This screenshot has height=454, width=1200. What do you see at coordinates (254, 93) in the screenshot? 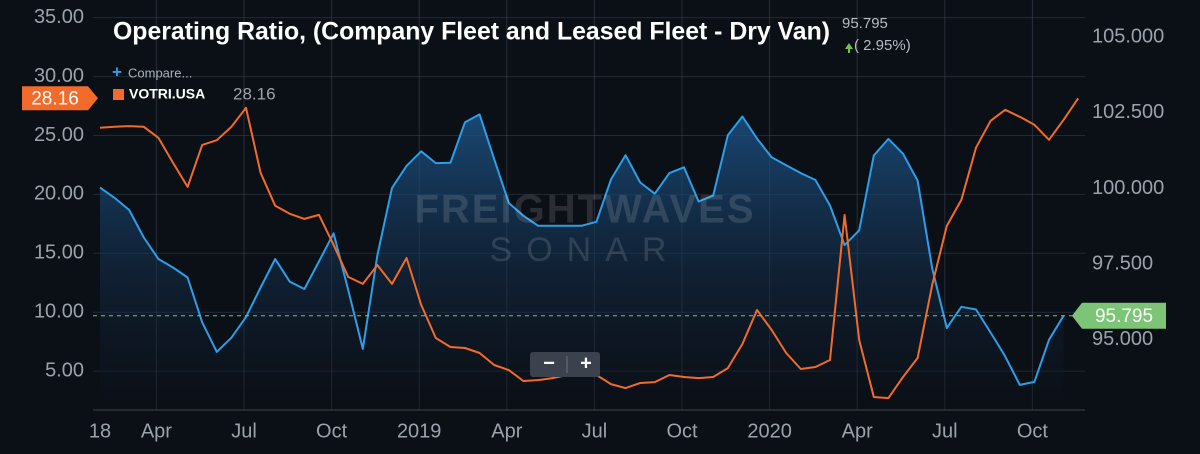
I see `legend-value: 28.16` at bounding box center [254, 93].